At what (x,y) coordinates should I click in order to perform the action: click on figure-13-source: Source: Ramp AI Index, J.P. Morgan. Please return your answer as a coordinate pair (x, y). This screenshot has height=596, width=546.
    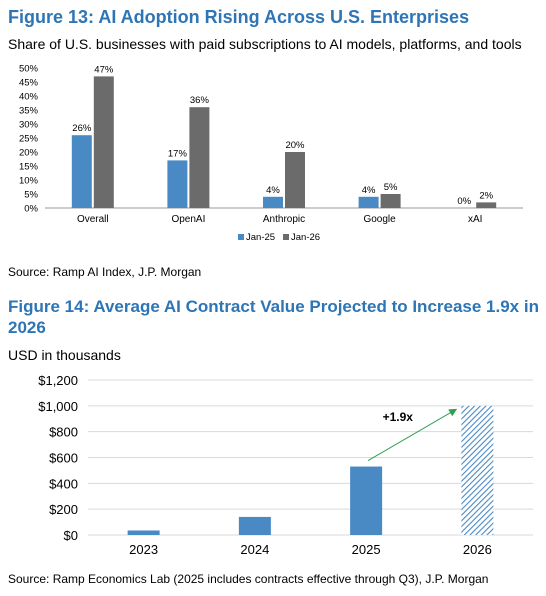
    Looking at the image, I should click on (105, 272).